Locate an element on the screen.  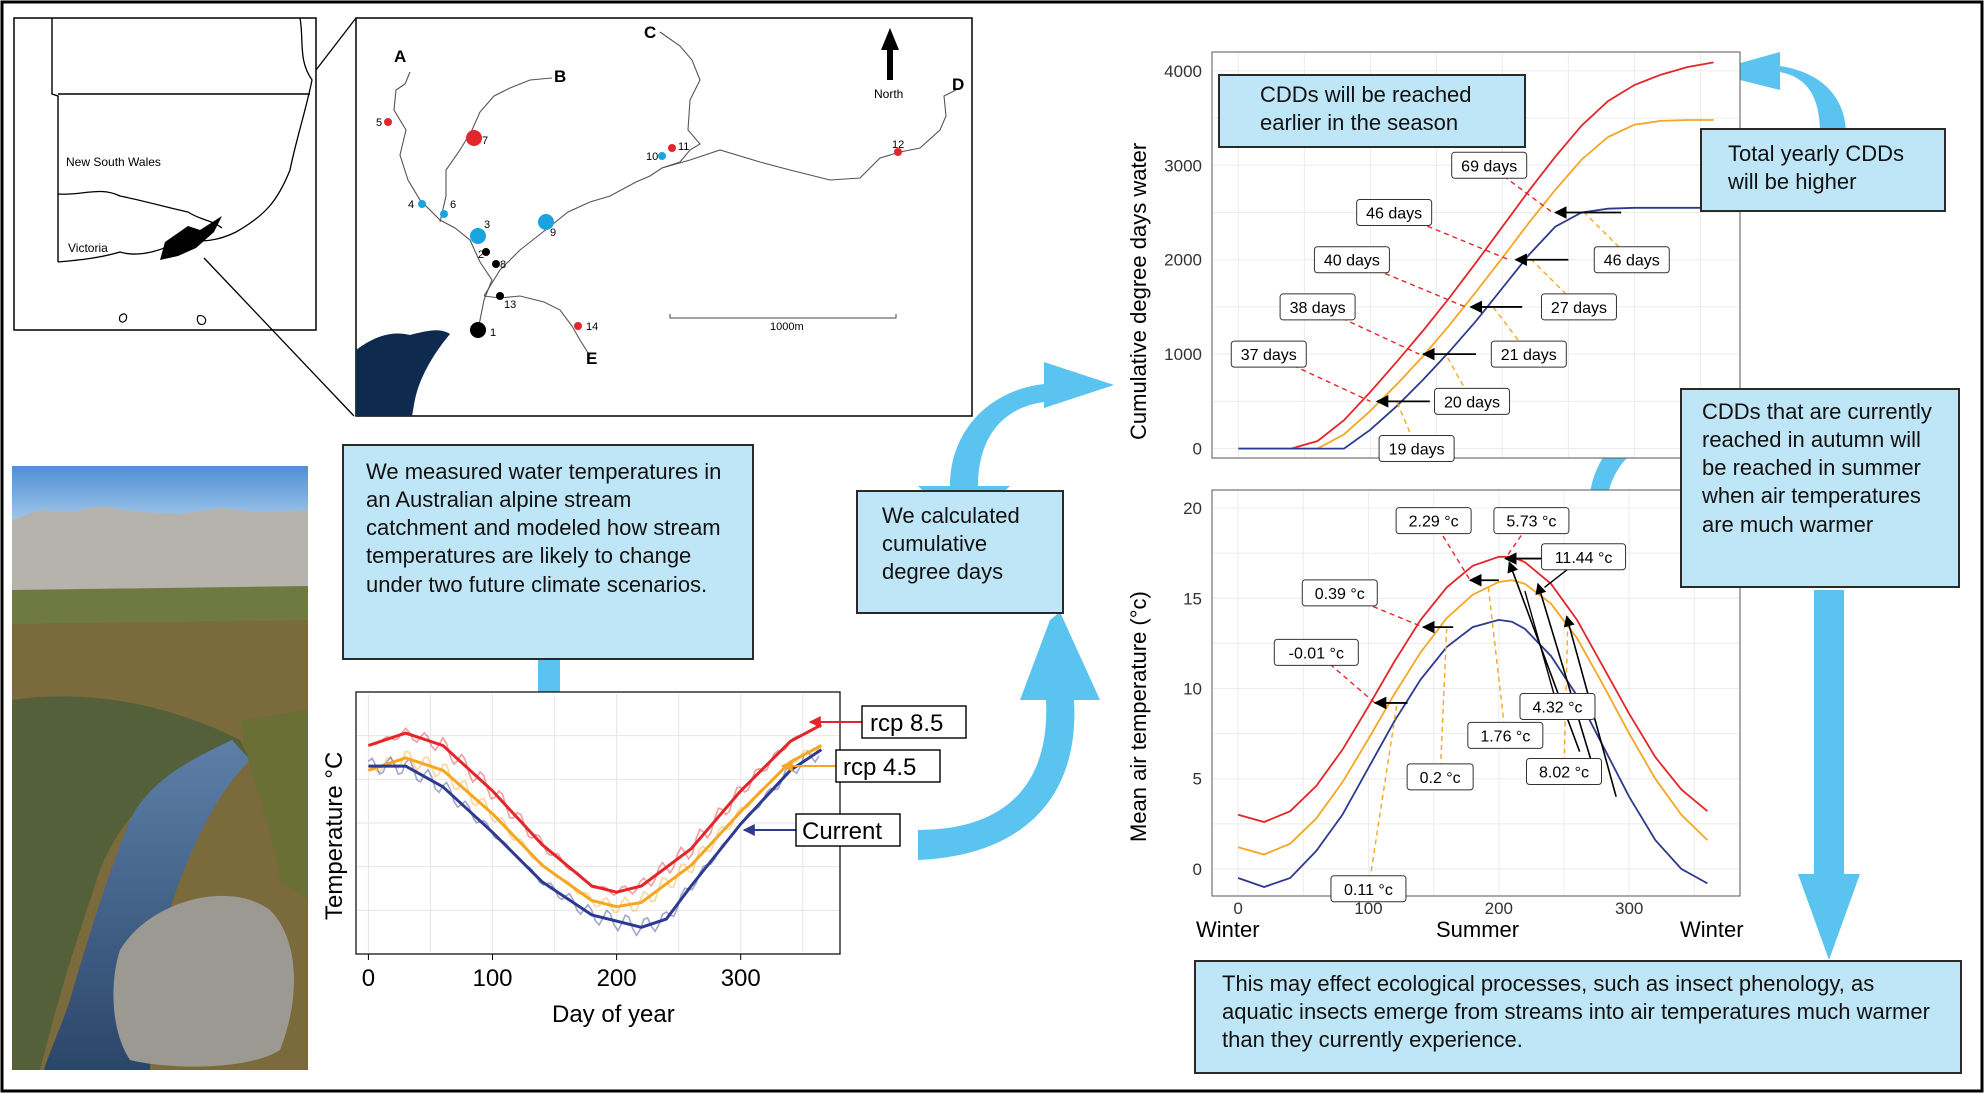
site-label-13: 13 is located at coordinates (510, 305).